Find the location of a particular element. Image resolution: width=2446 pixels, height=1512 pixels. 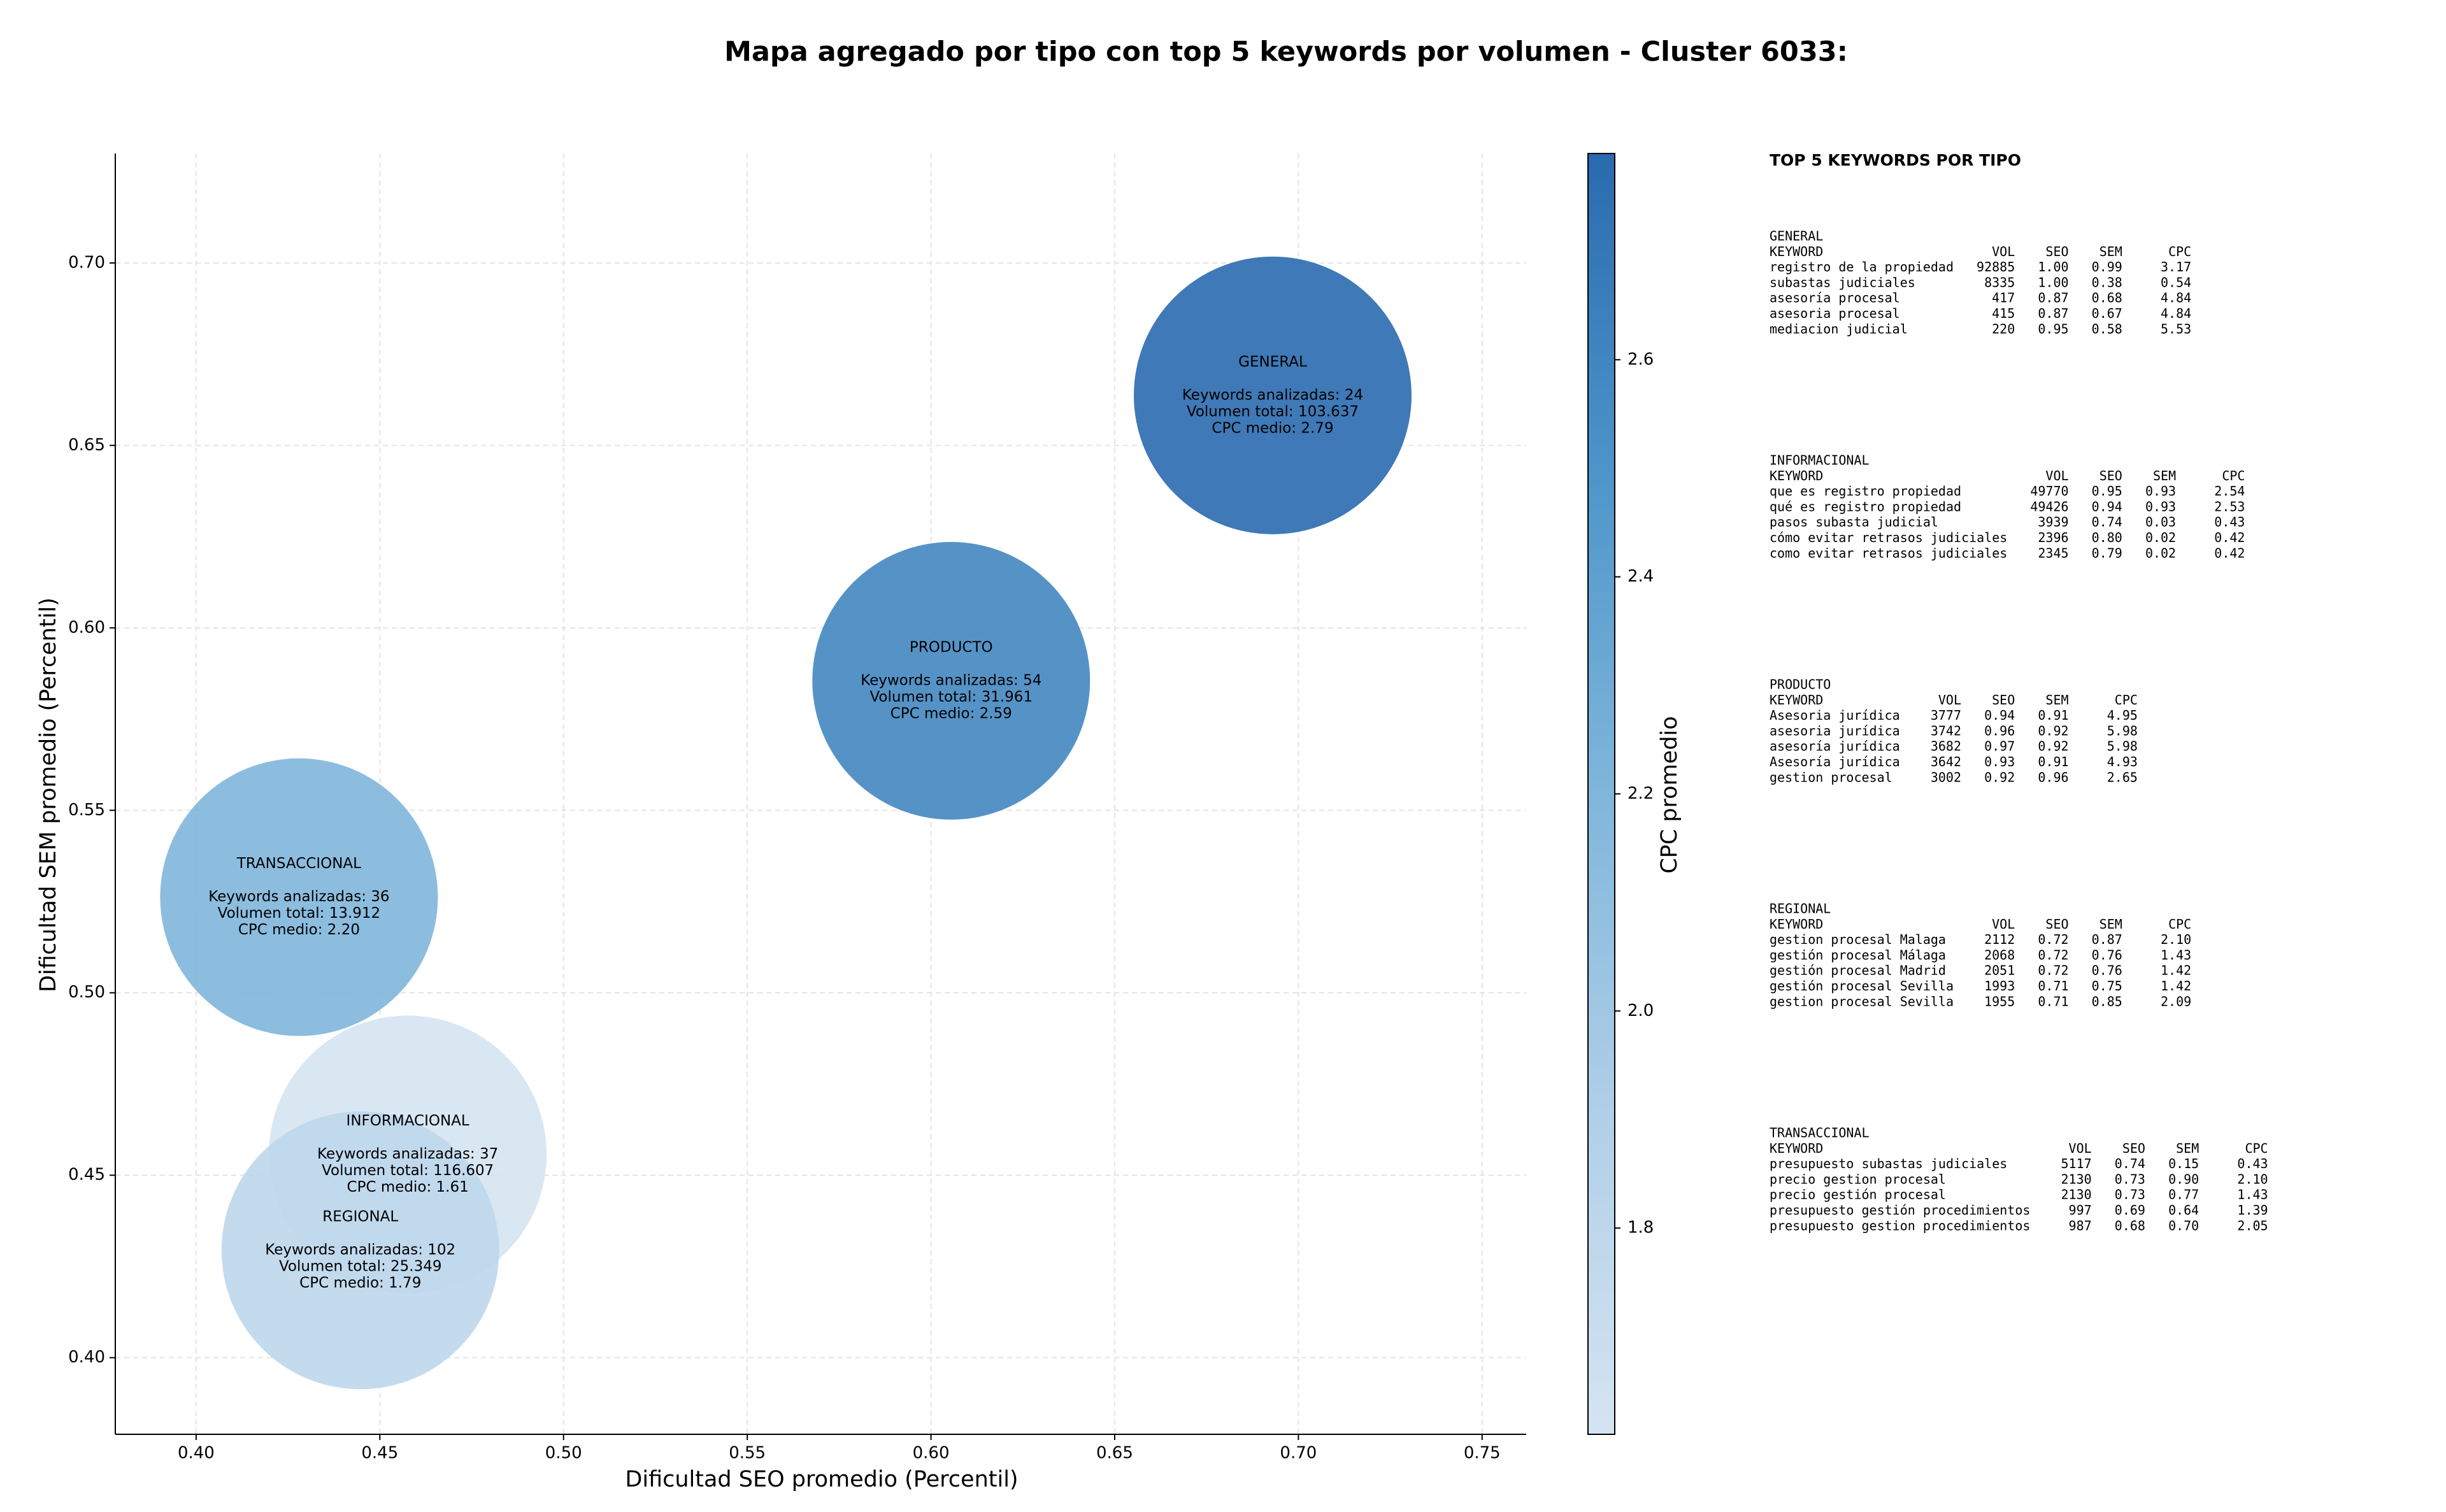

y-tick-label: 0.70 is located at coordinates (87, 262).